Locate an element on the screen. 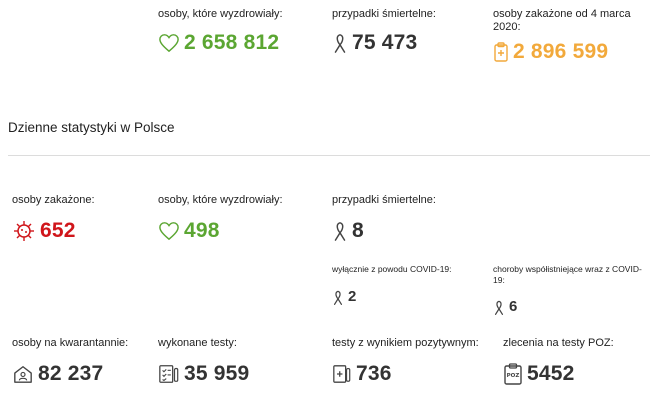 Image resolution: width=650 pixels, height=406 pixels. virus-icon is located at coordinates (24, 231).